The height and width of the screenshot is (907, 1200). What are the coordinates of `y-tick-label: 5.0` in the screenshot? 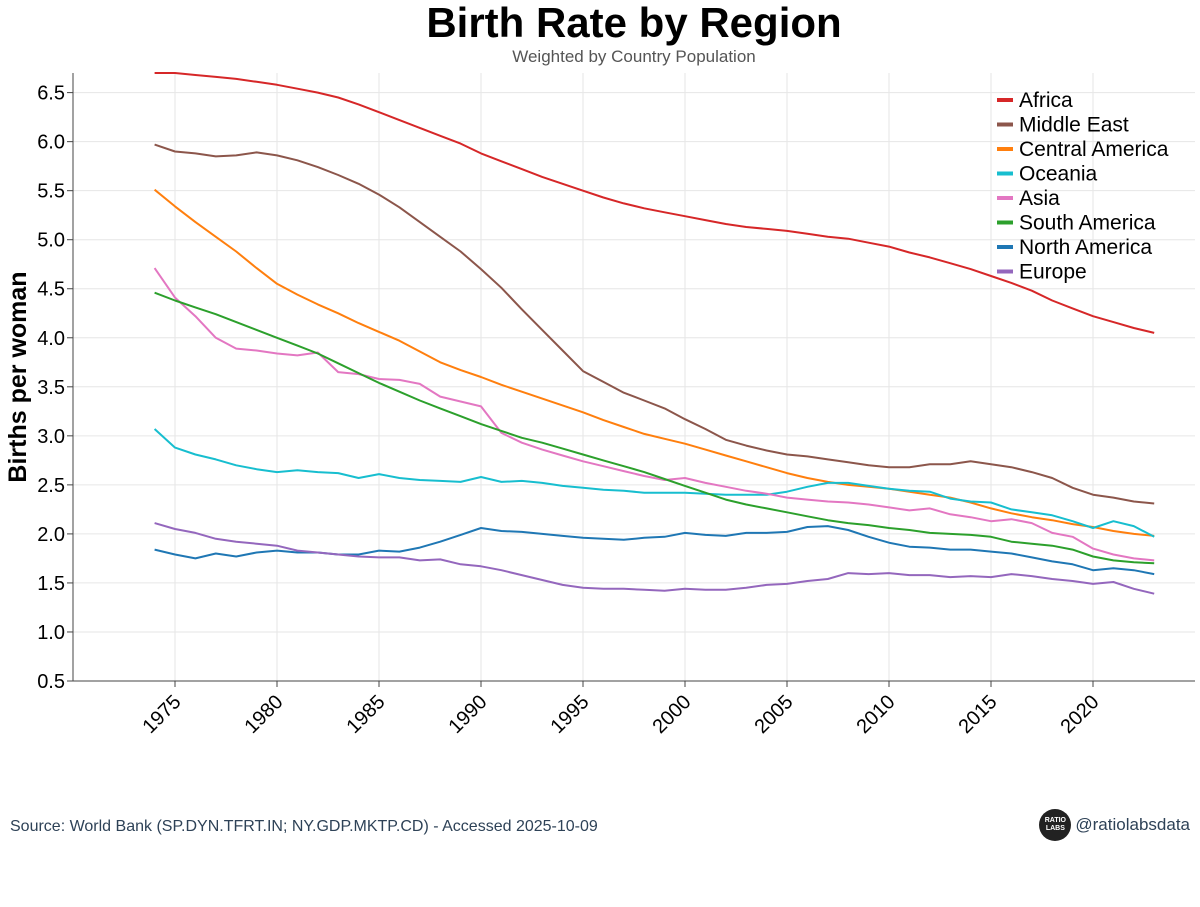 It's located at (51, 241).